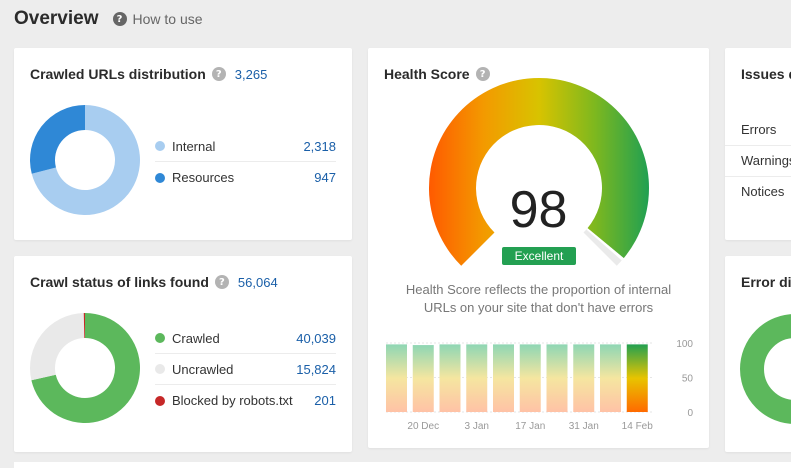 The width and height of the screenshot is (791, 468). Describe the element at coordinates (257, 282) in the screenshot. I see `crawl-status-total: 56,064` at that location.